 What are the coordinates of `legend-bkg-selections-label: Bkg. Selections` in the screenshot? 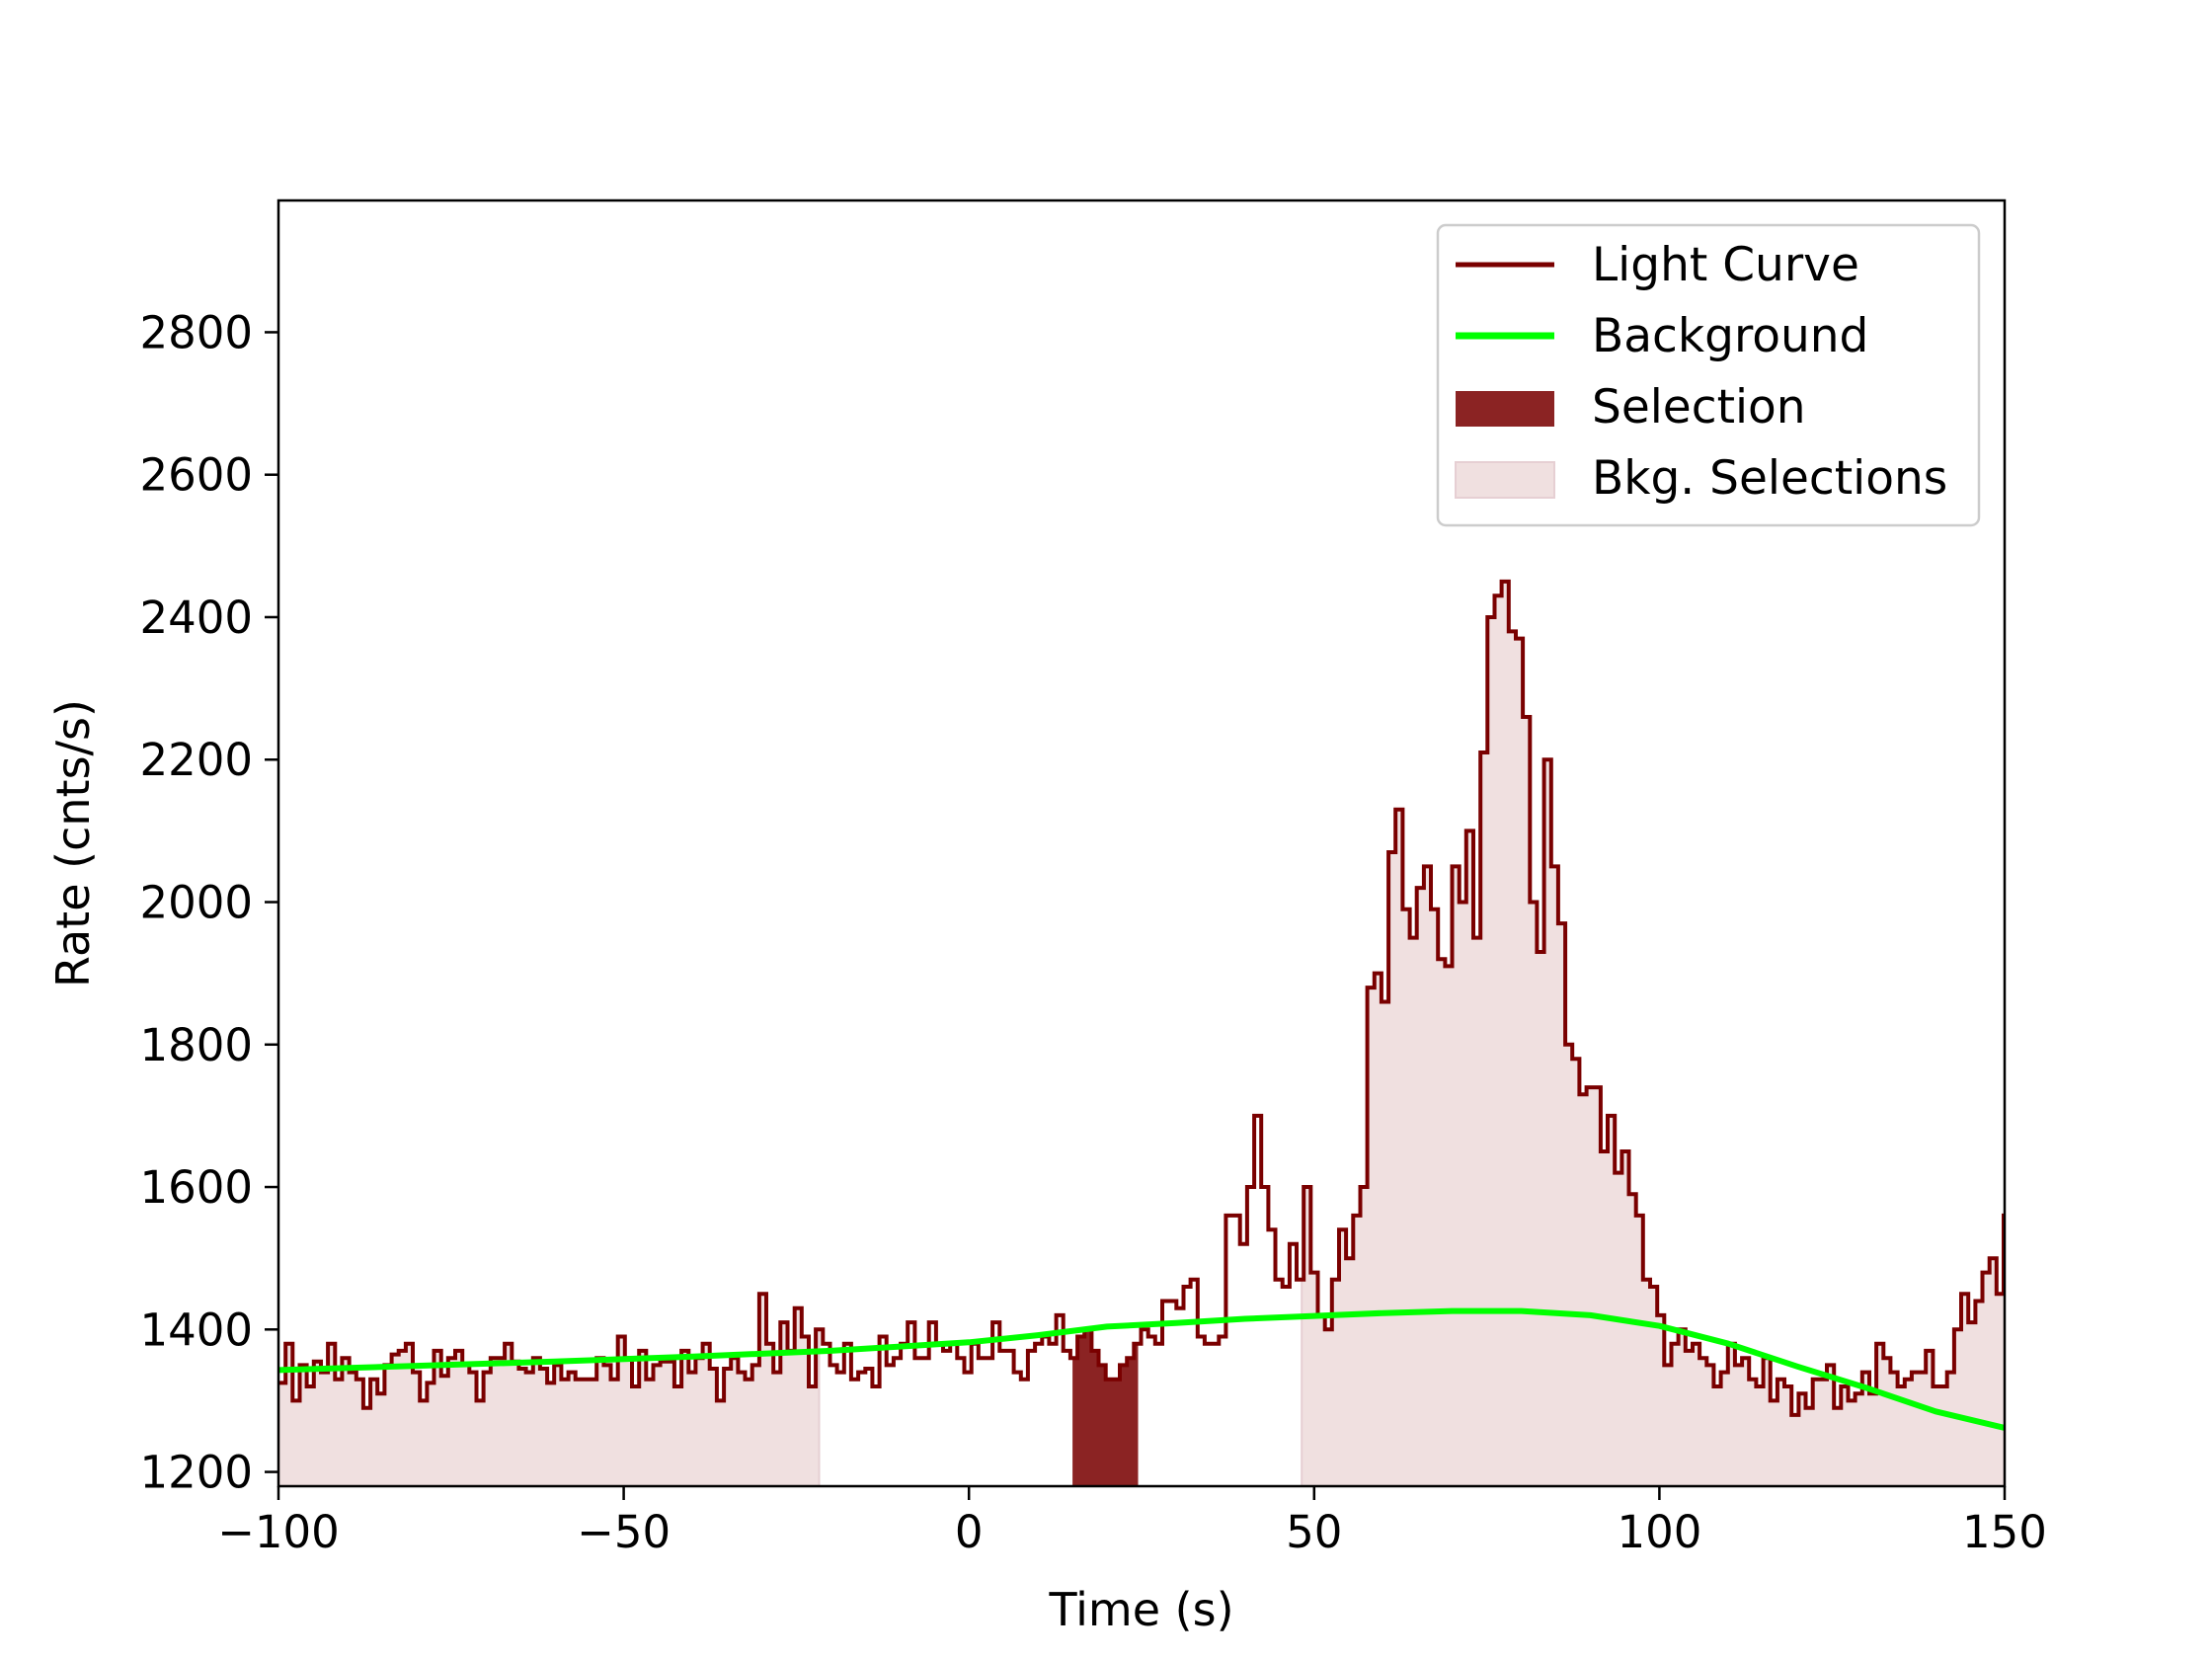 It's located at (1770, 479).